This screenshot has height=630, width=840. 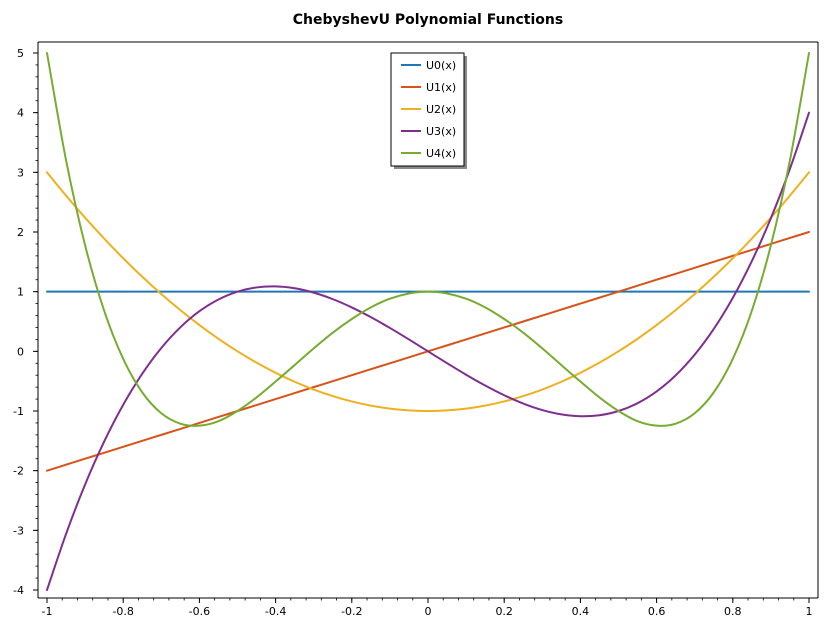 I want to click on y-tick-label: -2, so click(x=18, y=471).